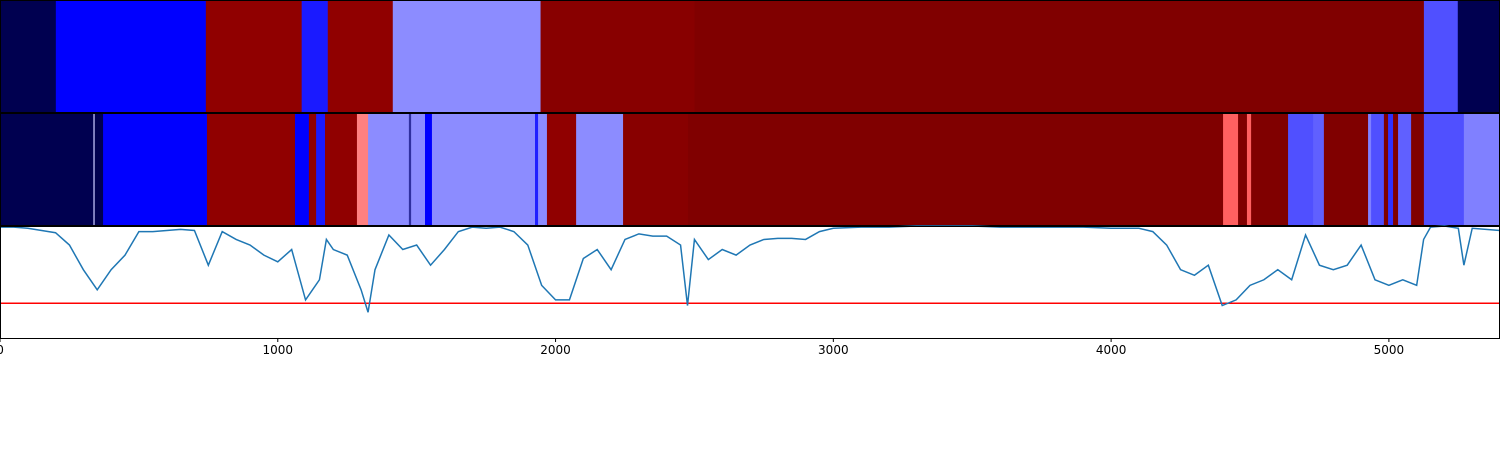 The height and width of the screenshot is (450, 1500). I want to click on x-tick-label: 4000, so click(1111, 350).